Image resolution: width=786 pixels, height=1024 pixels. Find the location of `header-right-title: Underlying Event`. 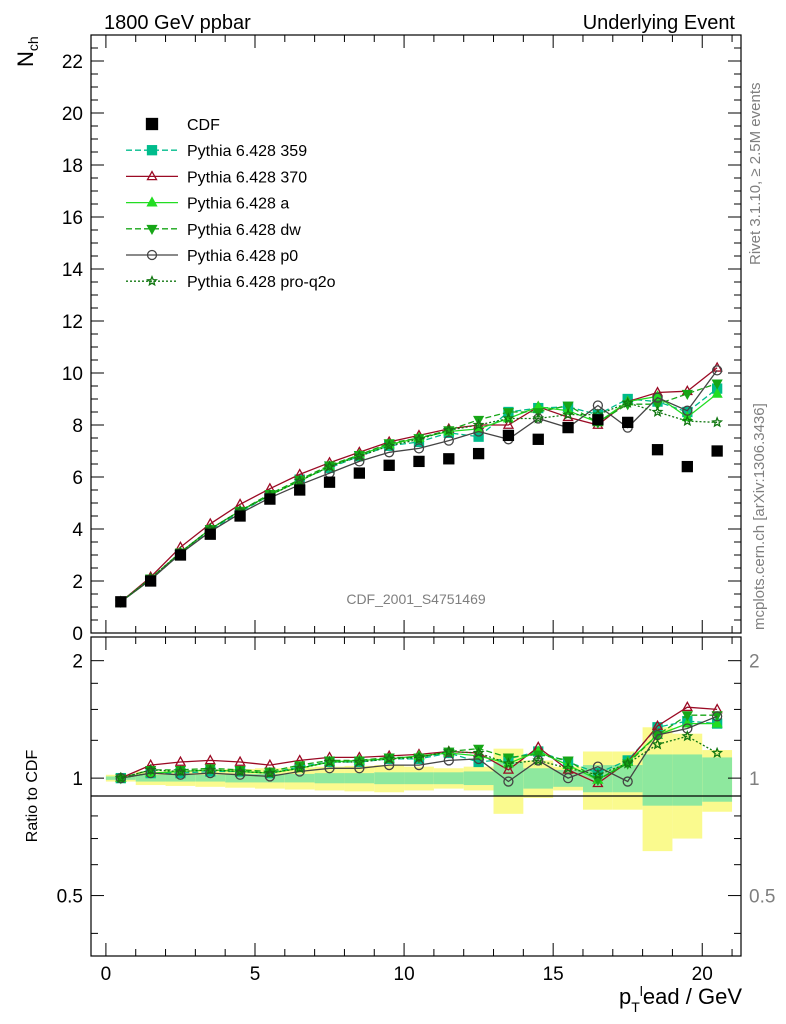

header-right-title: Underlying Event is located at coordinates (659, 23).